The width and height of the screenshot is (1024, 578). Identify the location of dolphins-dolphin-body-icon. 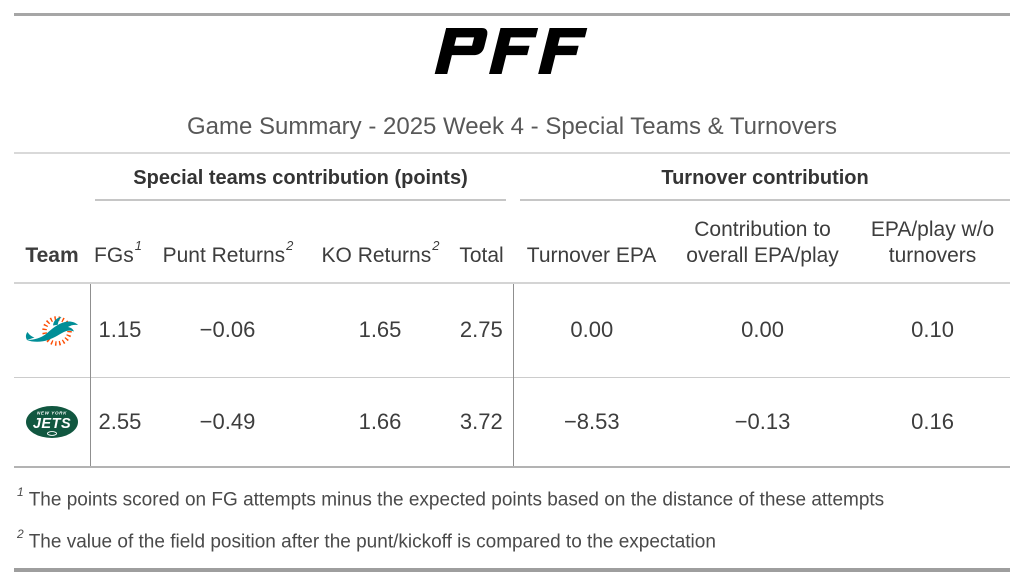
(52, 332).